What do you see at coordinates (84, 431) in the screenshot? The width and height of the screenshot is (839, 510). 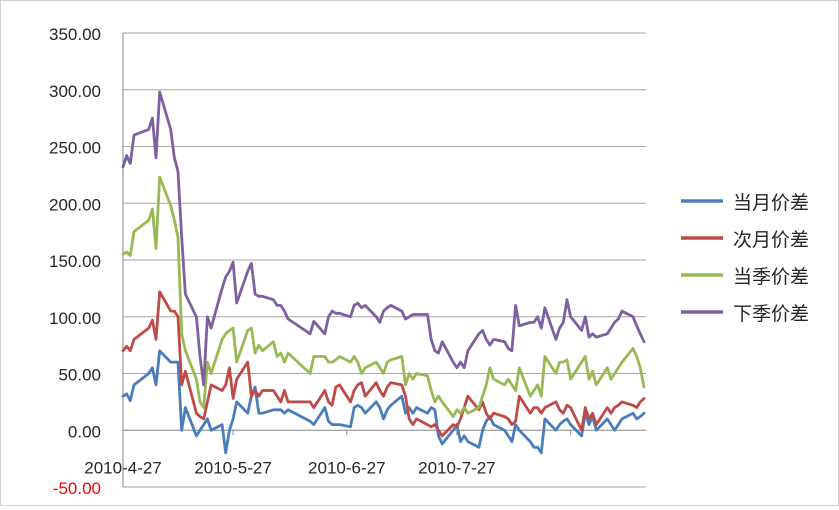 I see `y-tick-label: 0.00` at bounding box center [84, 431].